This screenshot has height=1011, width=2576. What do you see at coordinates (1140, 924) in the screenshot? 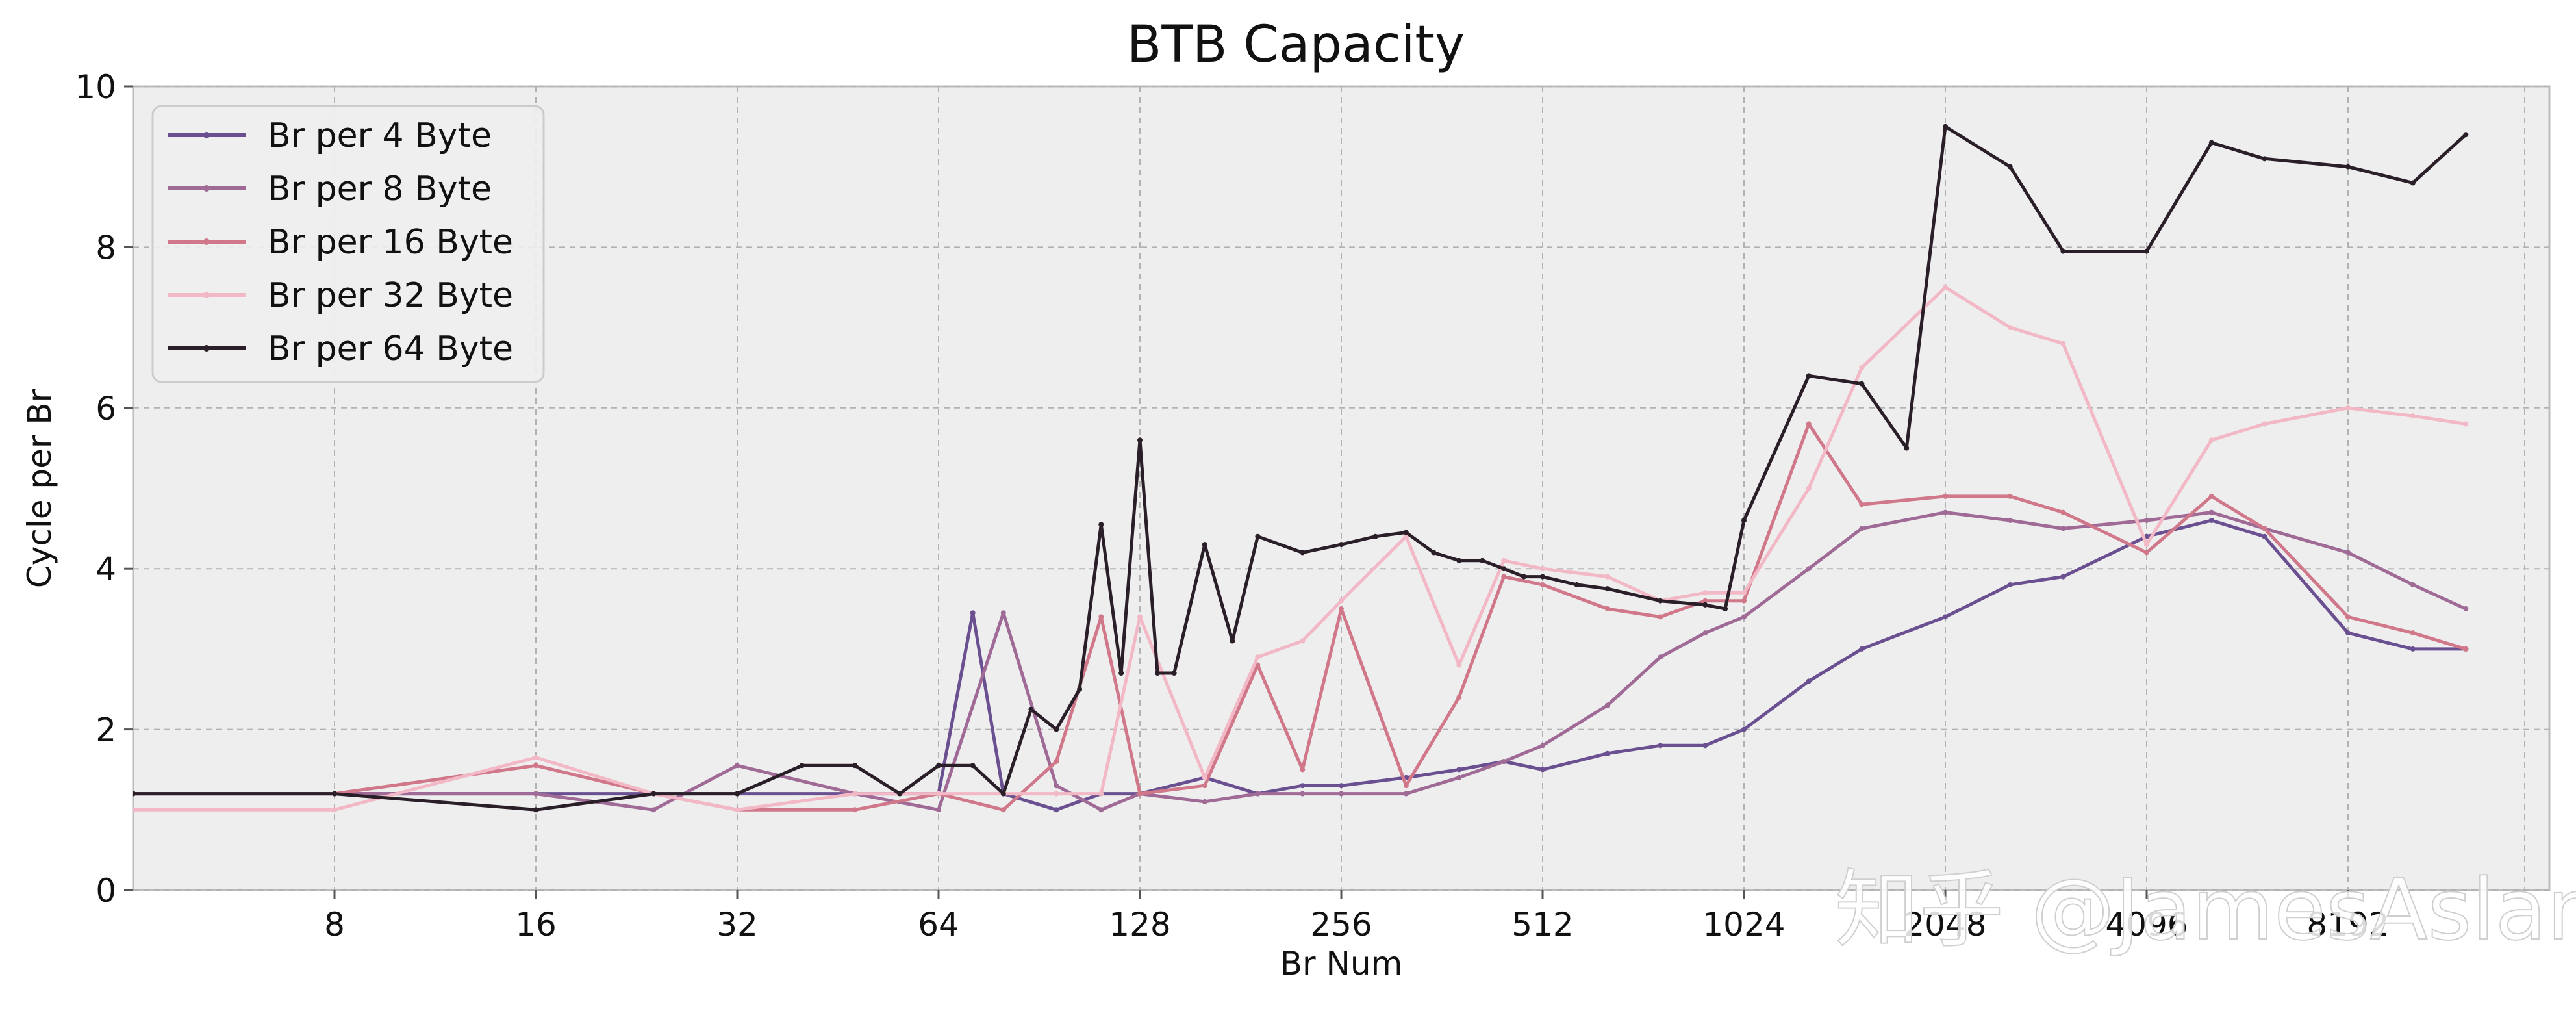
I see `x-tick-label: 128` at bounding box center [1140, 924].